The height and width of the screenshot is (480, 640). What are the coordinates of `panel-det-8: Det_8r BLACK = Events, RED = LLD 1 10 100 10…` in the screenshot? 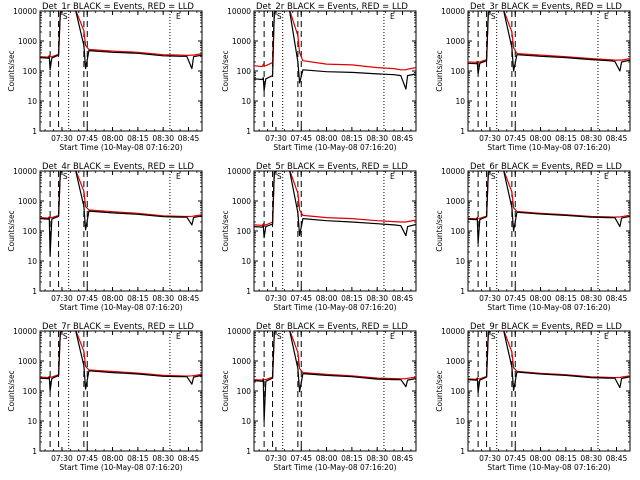 It's located at (319, 397).